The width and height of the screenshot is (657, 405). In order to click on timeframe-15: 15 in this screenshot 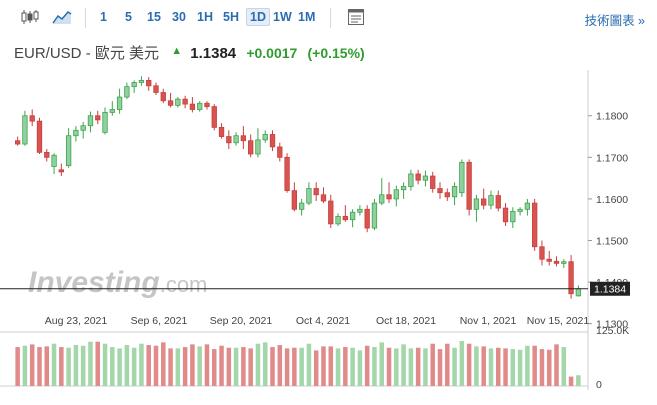, I will do `click(154, 17)`.